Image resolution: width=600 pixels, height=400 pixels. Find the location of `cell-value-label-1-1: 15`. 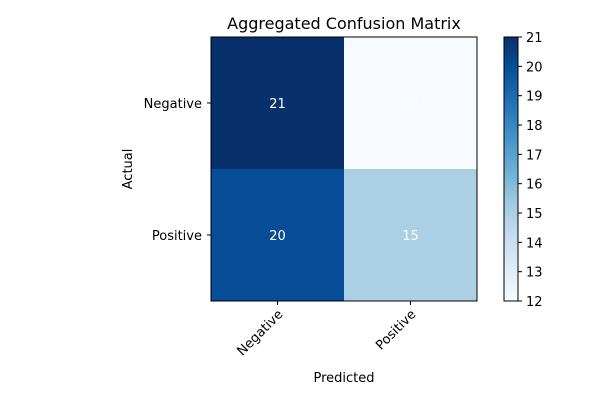

cell-value-label-1-1: 15 is located at coordinates (410, 236).